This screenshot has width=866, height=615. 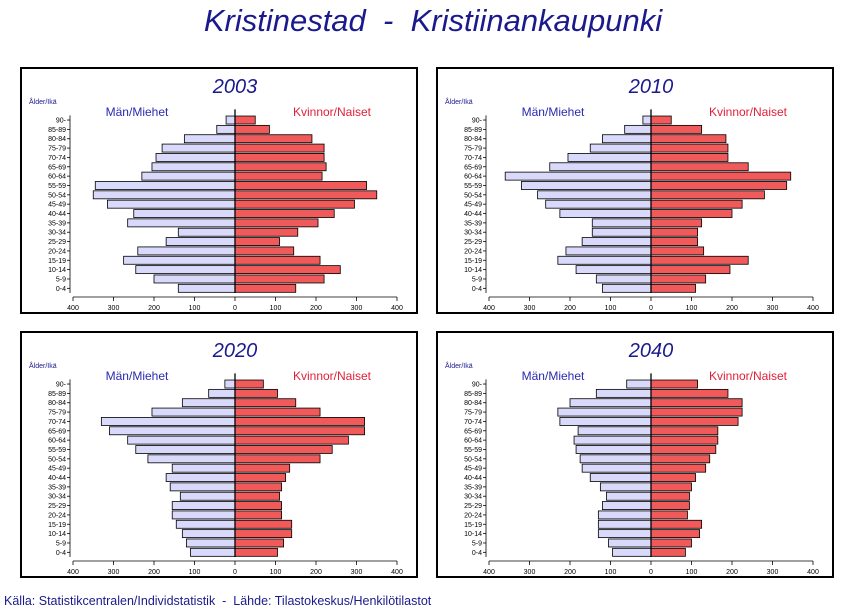 What do you see at coordinates (61, 543) in the screenshot?
I see `age-category-label: 5-9` at bounding box center [61, 543].